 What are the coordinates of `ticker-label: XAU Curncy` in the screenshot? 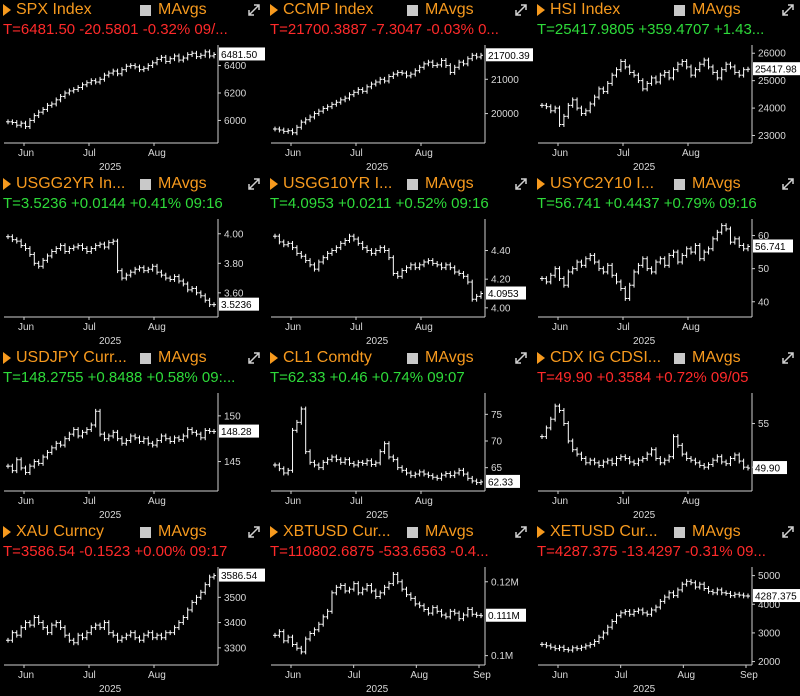 It's located at (60, 531).